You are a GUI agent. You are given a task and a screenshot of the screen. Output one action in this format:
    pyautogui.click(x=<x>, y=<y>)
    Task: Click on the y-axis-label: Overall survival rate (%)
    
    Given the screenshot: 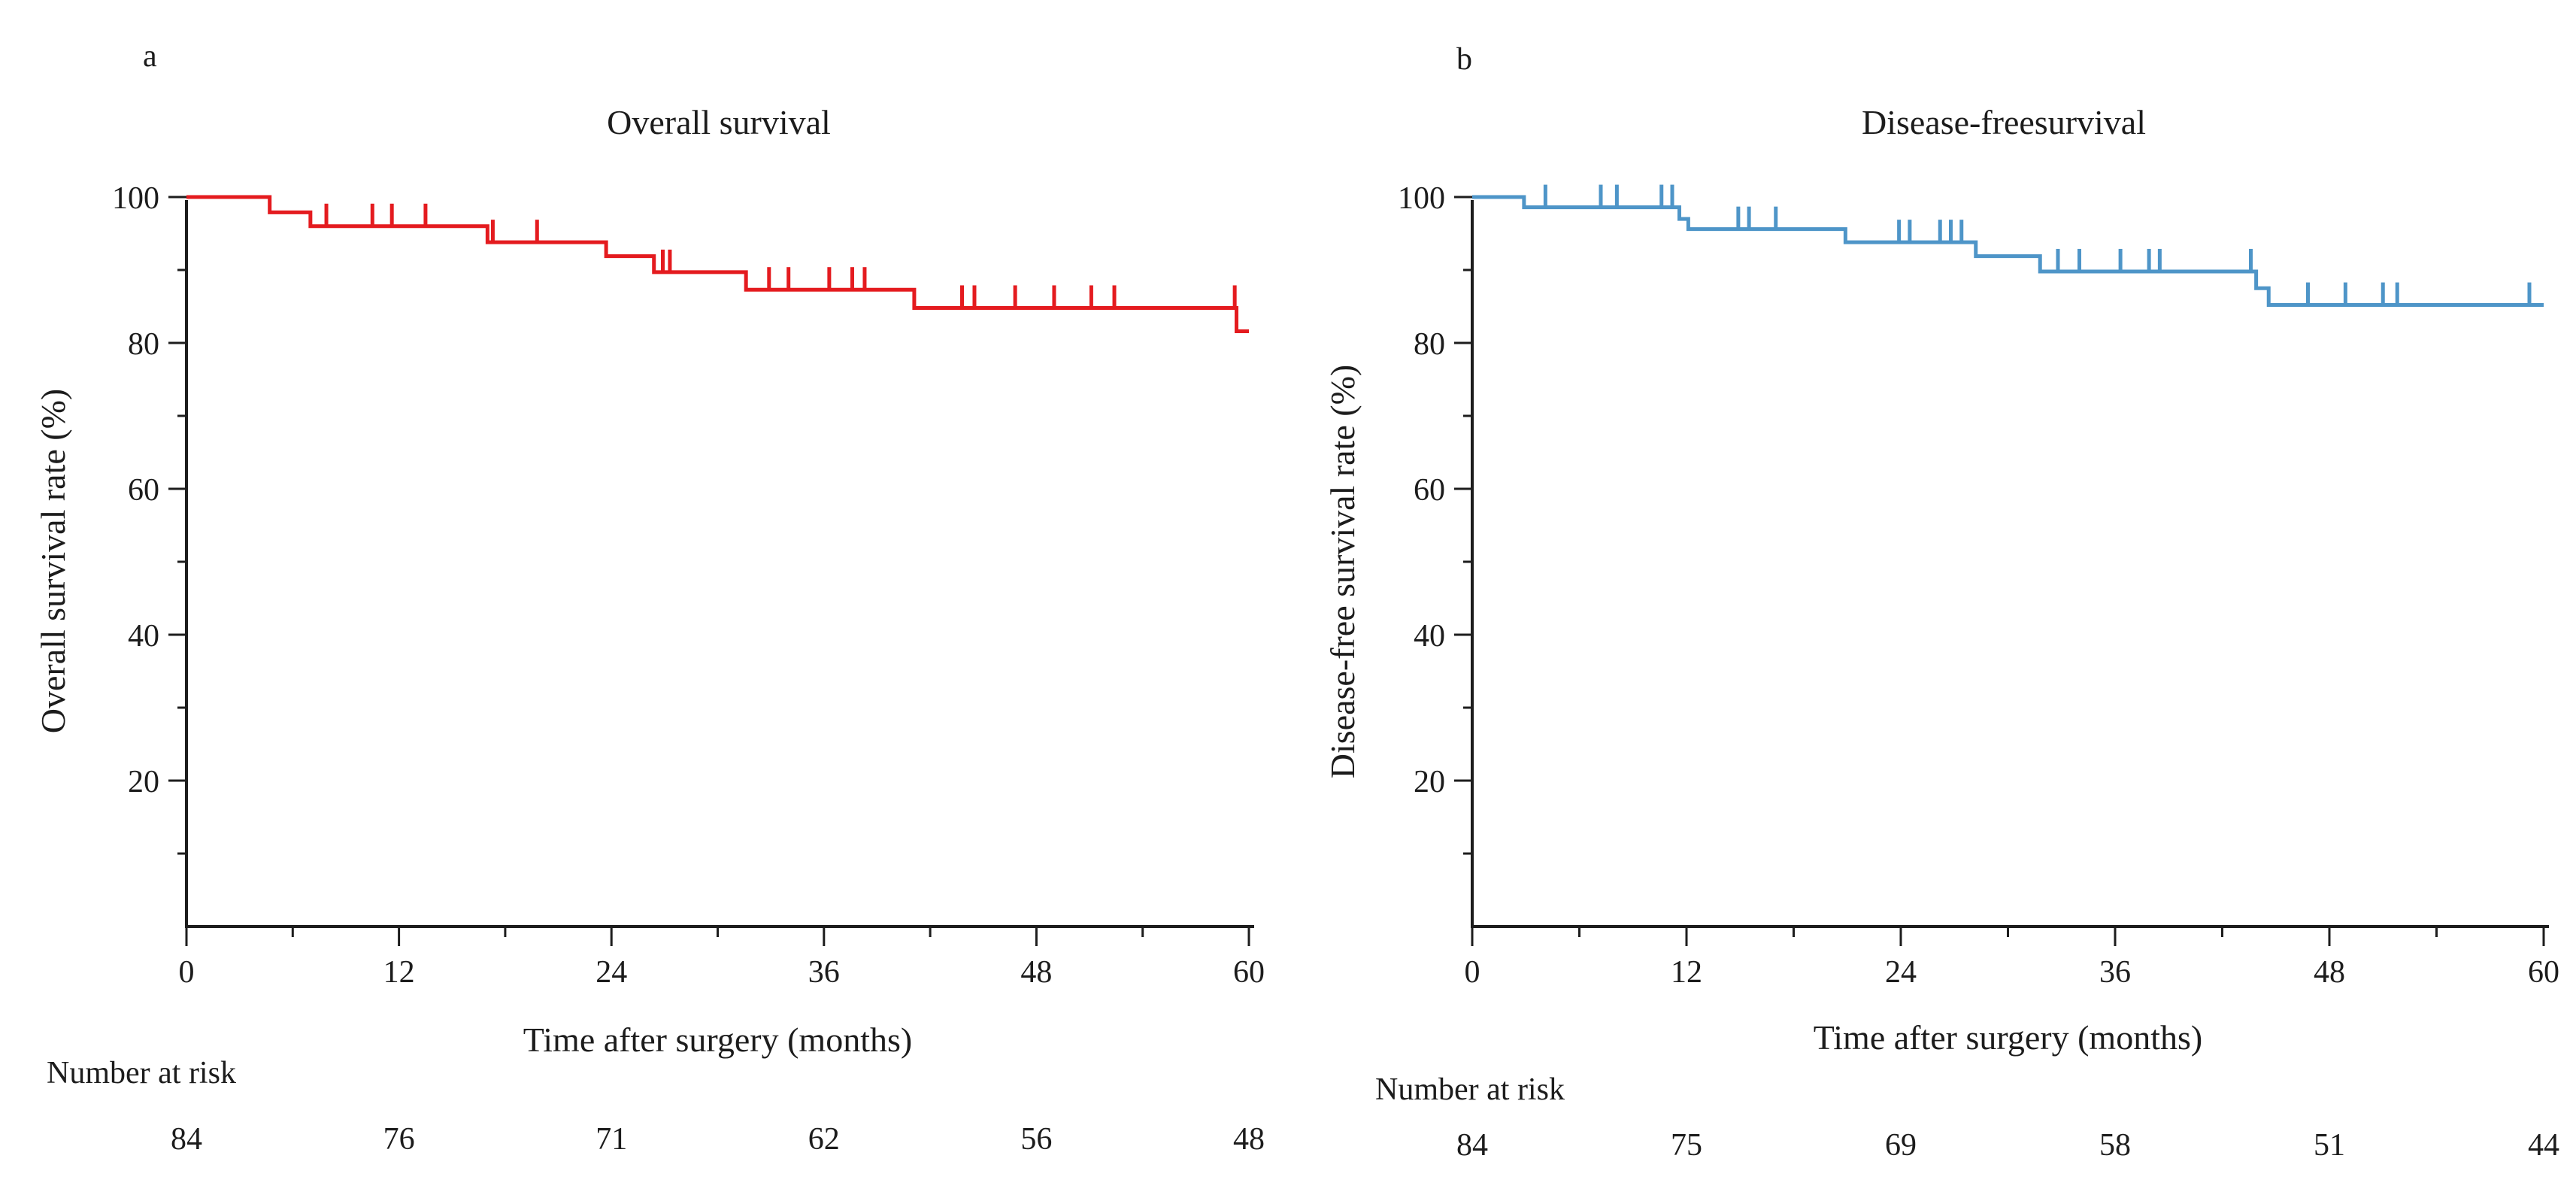 What is the action you would take?
    pyautogui.click(x=53, y=561)
    